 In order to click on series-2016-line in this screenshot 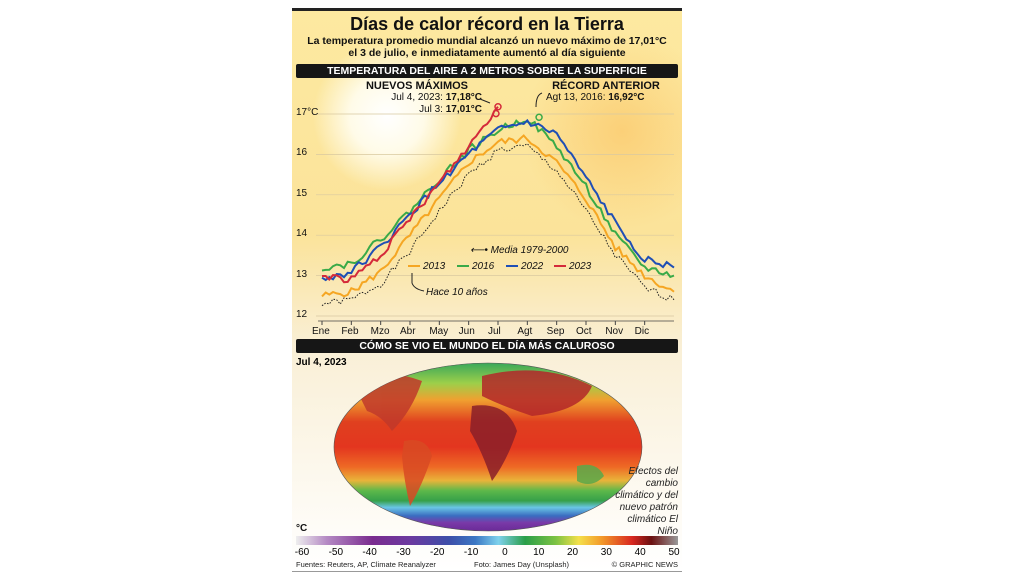, I will do `click(498, 199)`.